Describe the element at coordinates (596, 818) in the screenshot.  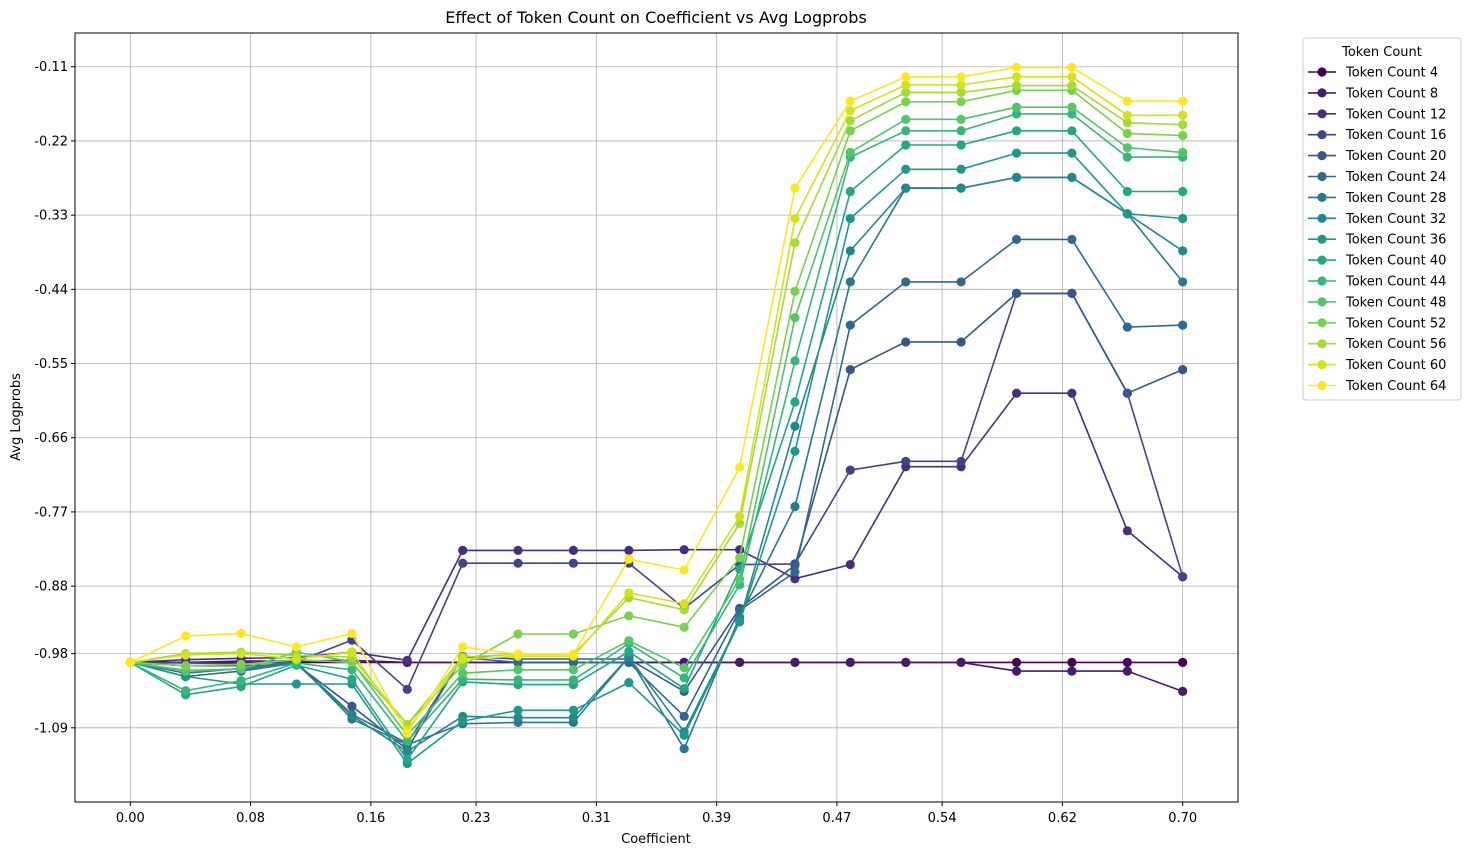
I see `x-tick-label: 0.31` at that location.